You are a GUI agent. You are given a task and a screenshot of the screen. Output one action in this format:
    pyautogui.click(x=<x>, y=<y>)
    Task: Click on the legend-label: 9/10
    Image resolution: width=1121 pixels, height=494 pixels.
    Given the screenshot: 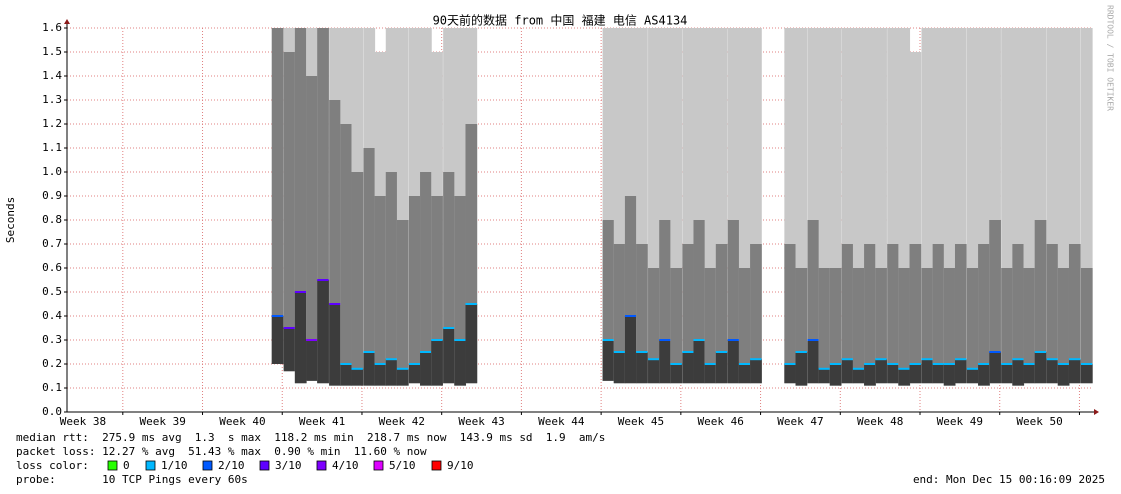 What is the action you would take?
    pyautogui.click(x=460, y=465)
    